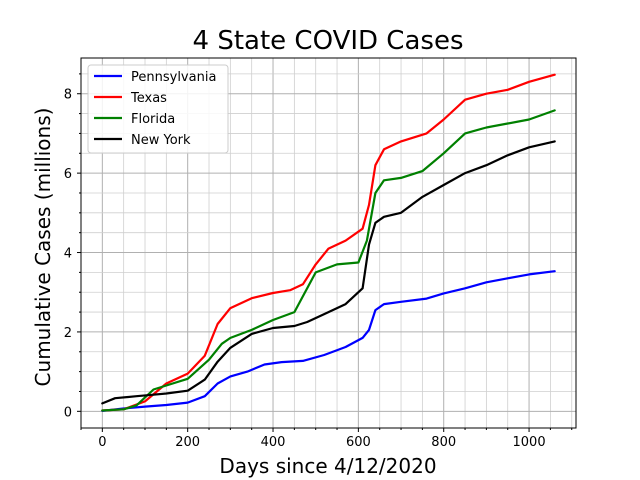 Image resolution: width=640 pixels, height=480 pixels. I want to click on x-tick-label: 400, so click(273, 442).